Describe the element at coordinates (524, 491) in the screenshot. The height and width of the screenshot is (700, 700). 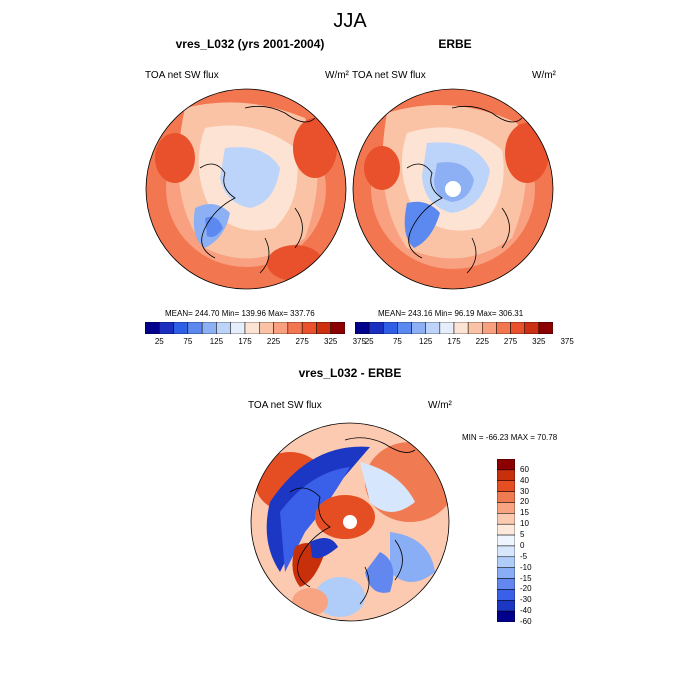
I see `colorbar-tick-label: 30` at that location.